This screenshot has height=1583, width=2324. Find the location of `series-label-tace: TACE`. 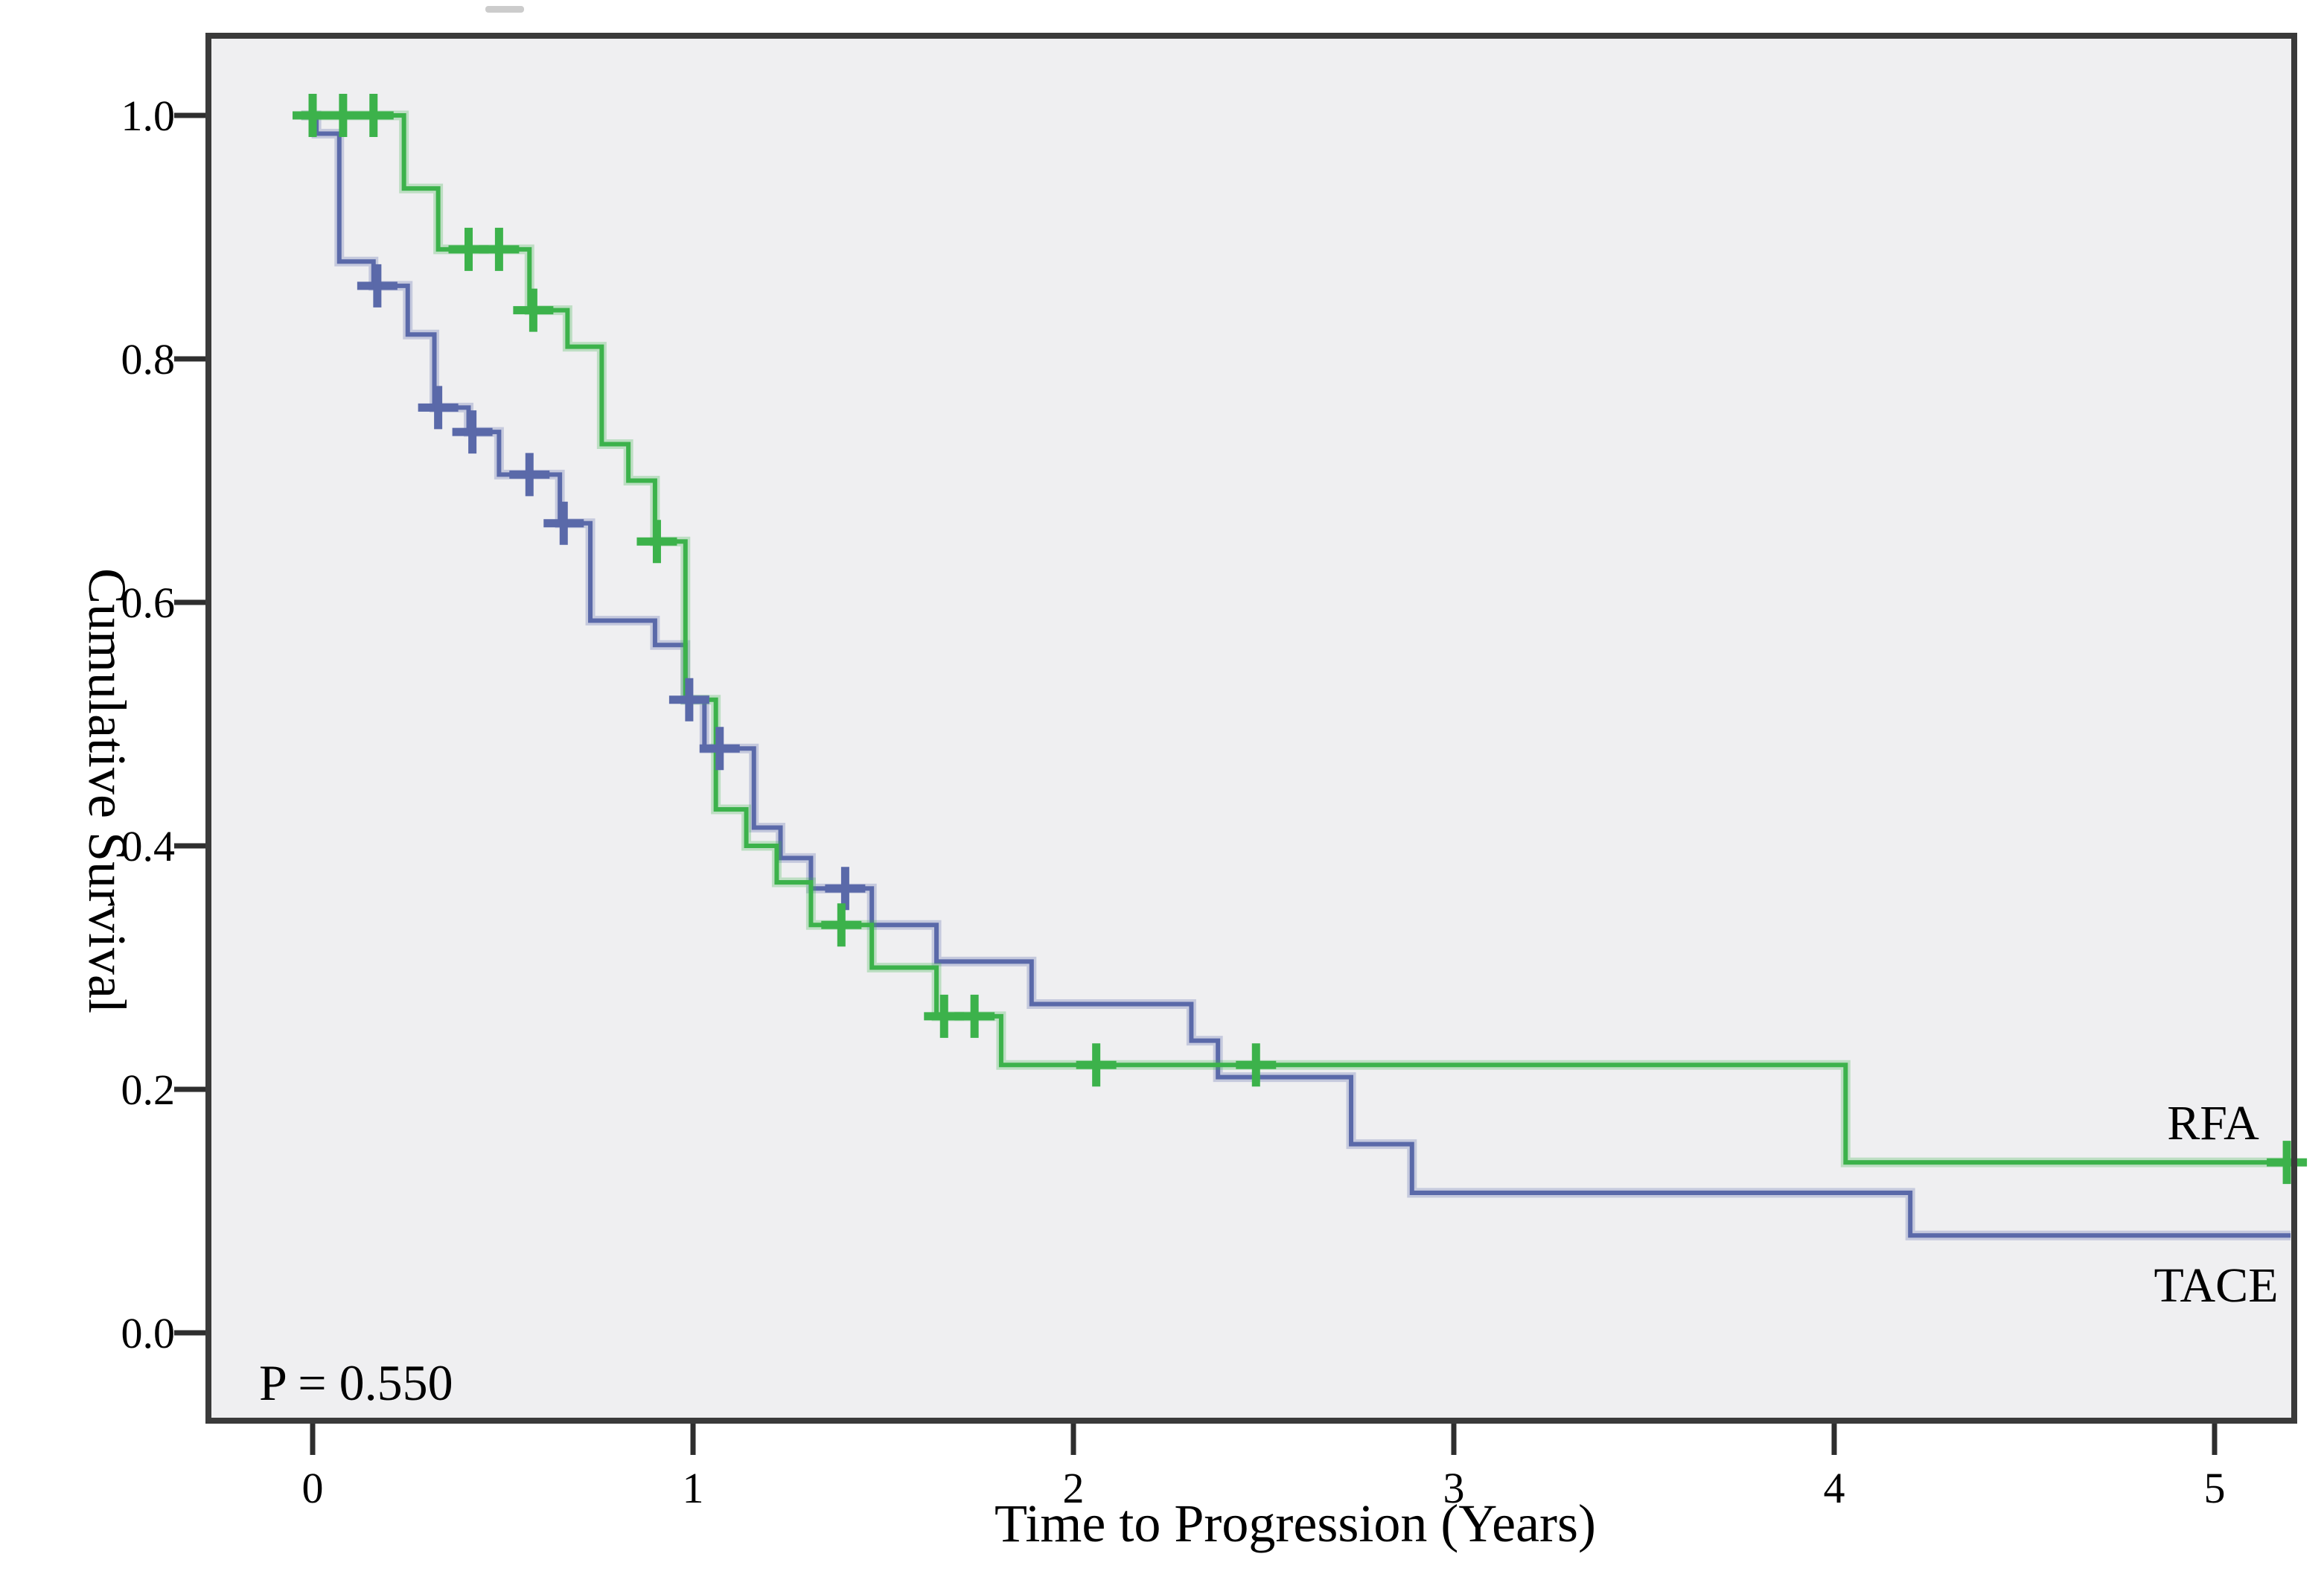

series-label-tace: TACE is located at coordinates (2216, 1285).